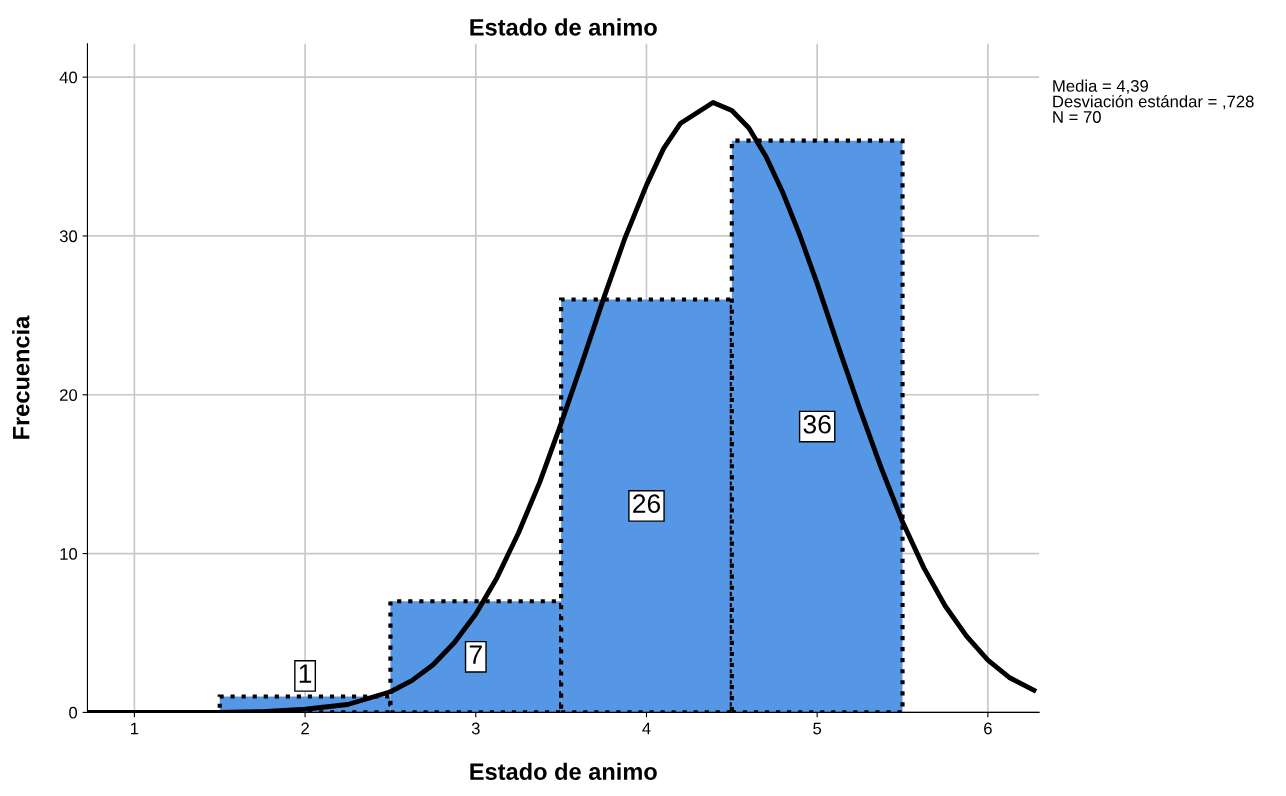 The height and width of the screenshot is (796, 1286). I want to click on data-label: 7, so click(475, 654).